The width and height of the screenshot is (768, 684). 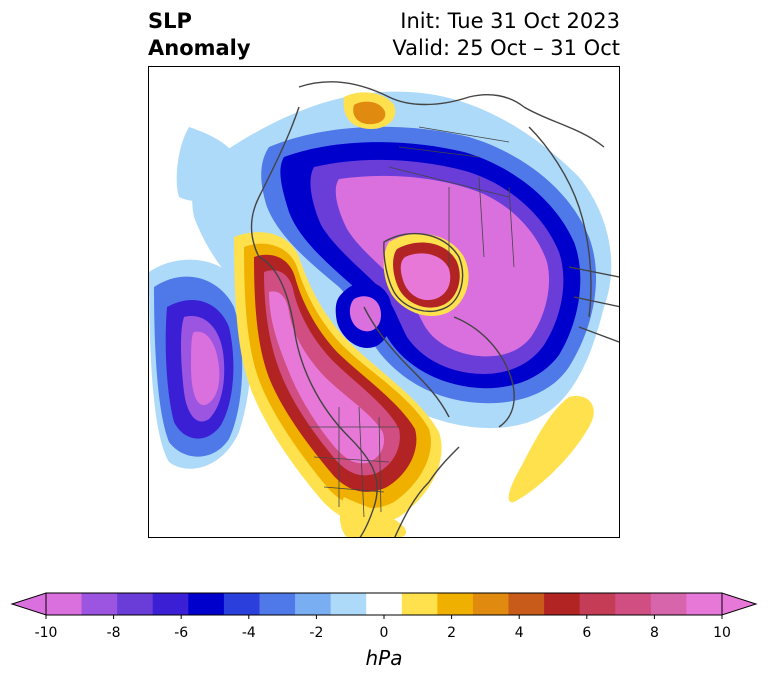 I want to click on title-line-2: Anomaly, so click(x=199, y=48).